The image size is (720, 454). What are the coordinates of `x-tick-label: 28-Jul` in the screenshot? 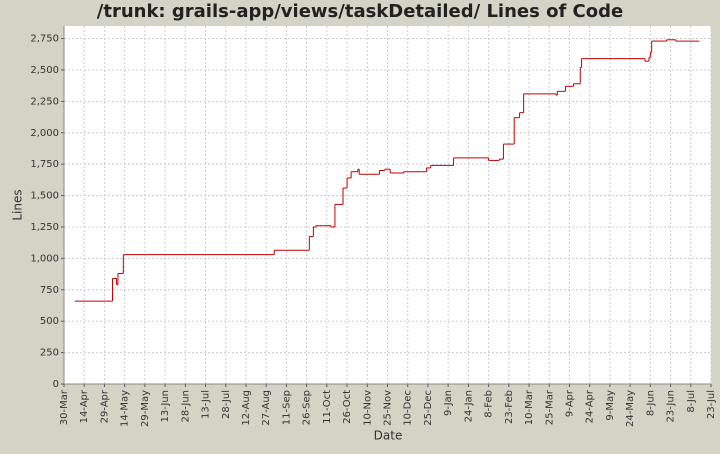 It's located at (226, 404).